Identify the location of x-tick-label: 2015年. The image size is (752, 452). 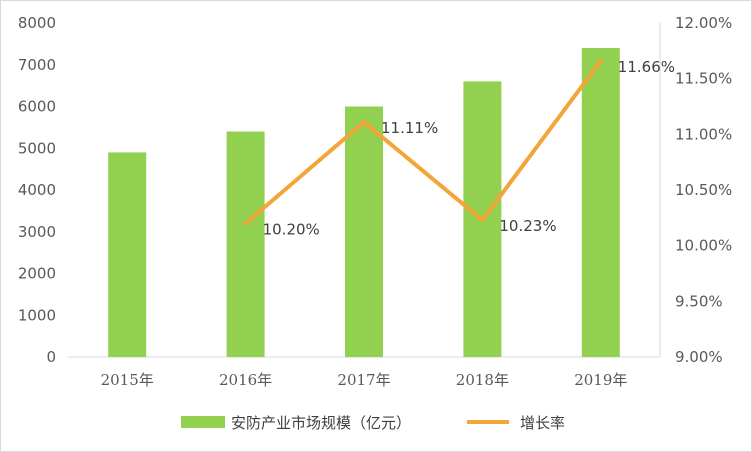
(127, 380).